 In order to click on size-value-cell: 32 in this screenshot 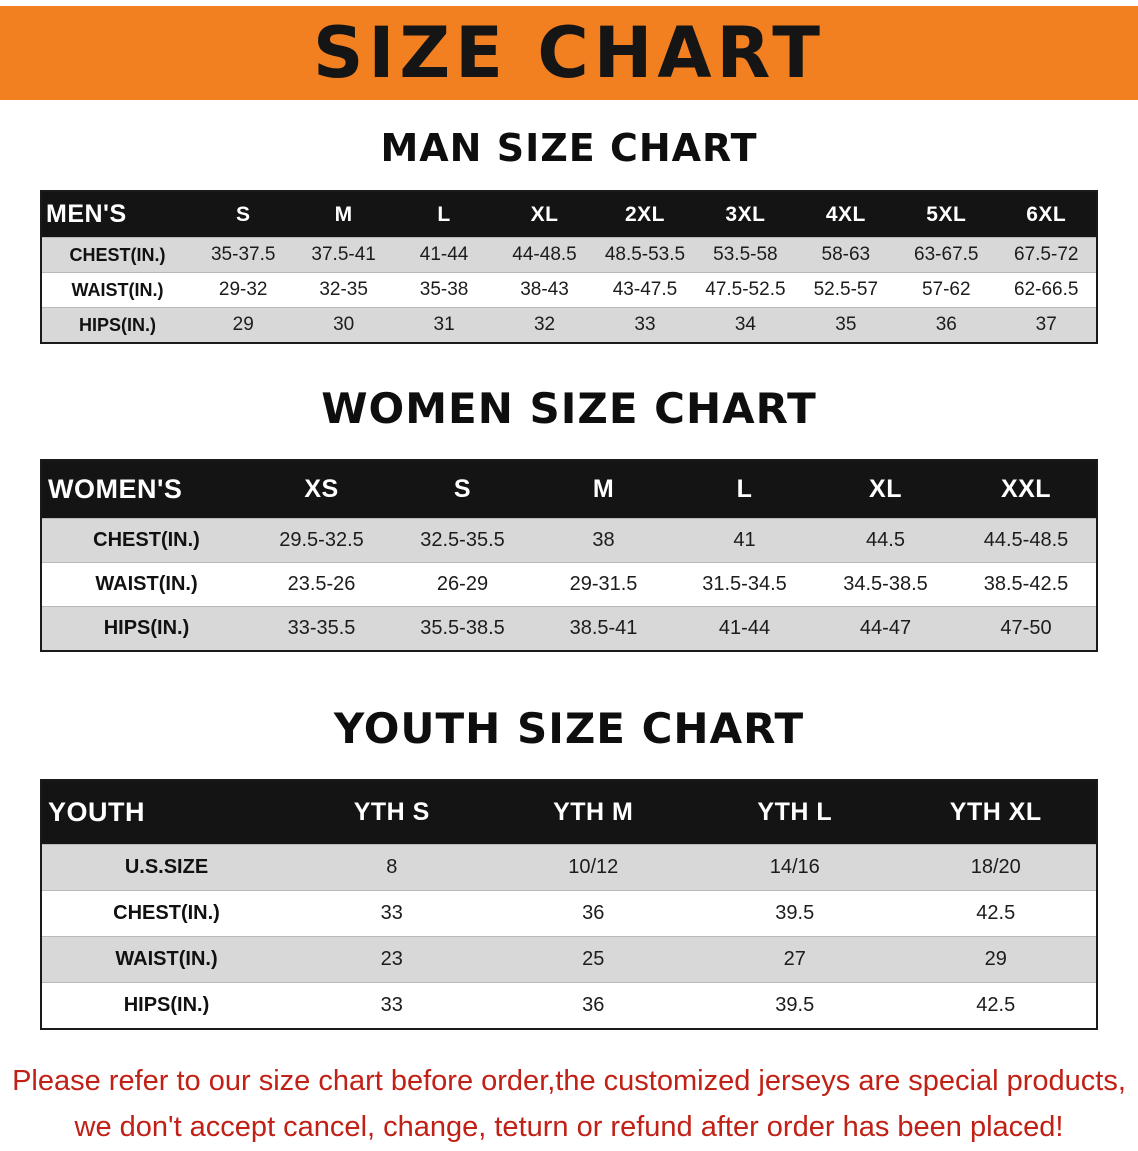, I will do `click(544, 324)`.